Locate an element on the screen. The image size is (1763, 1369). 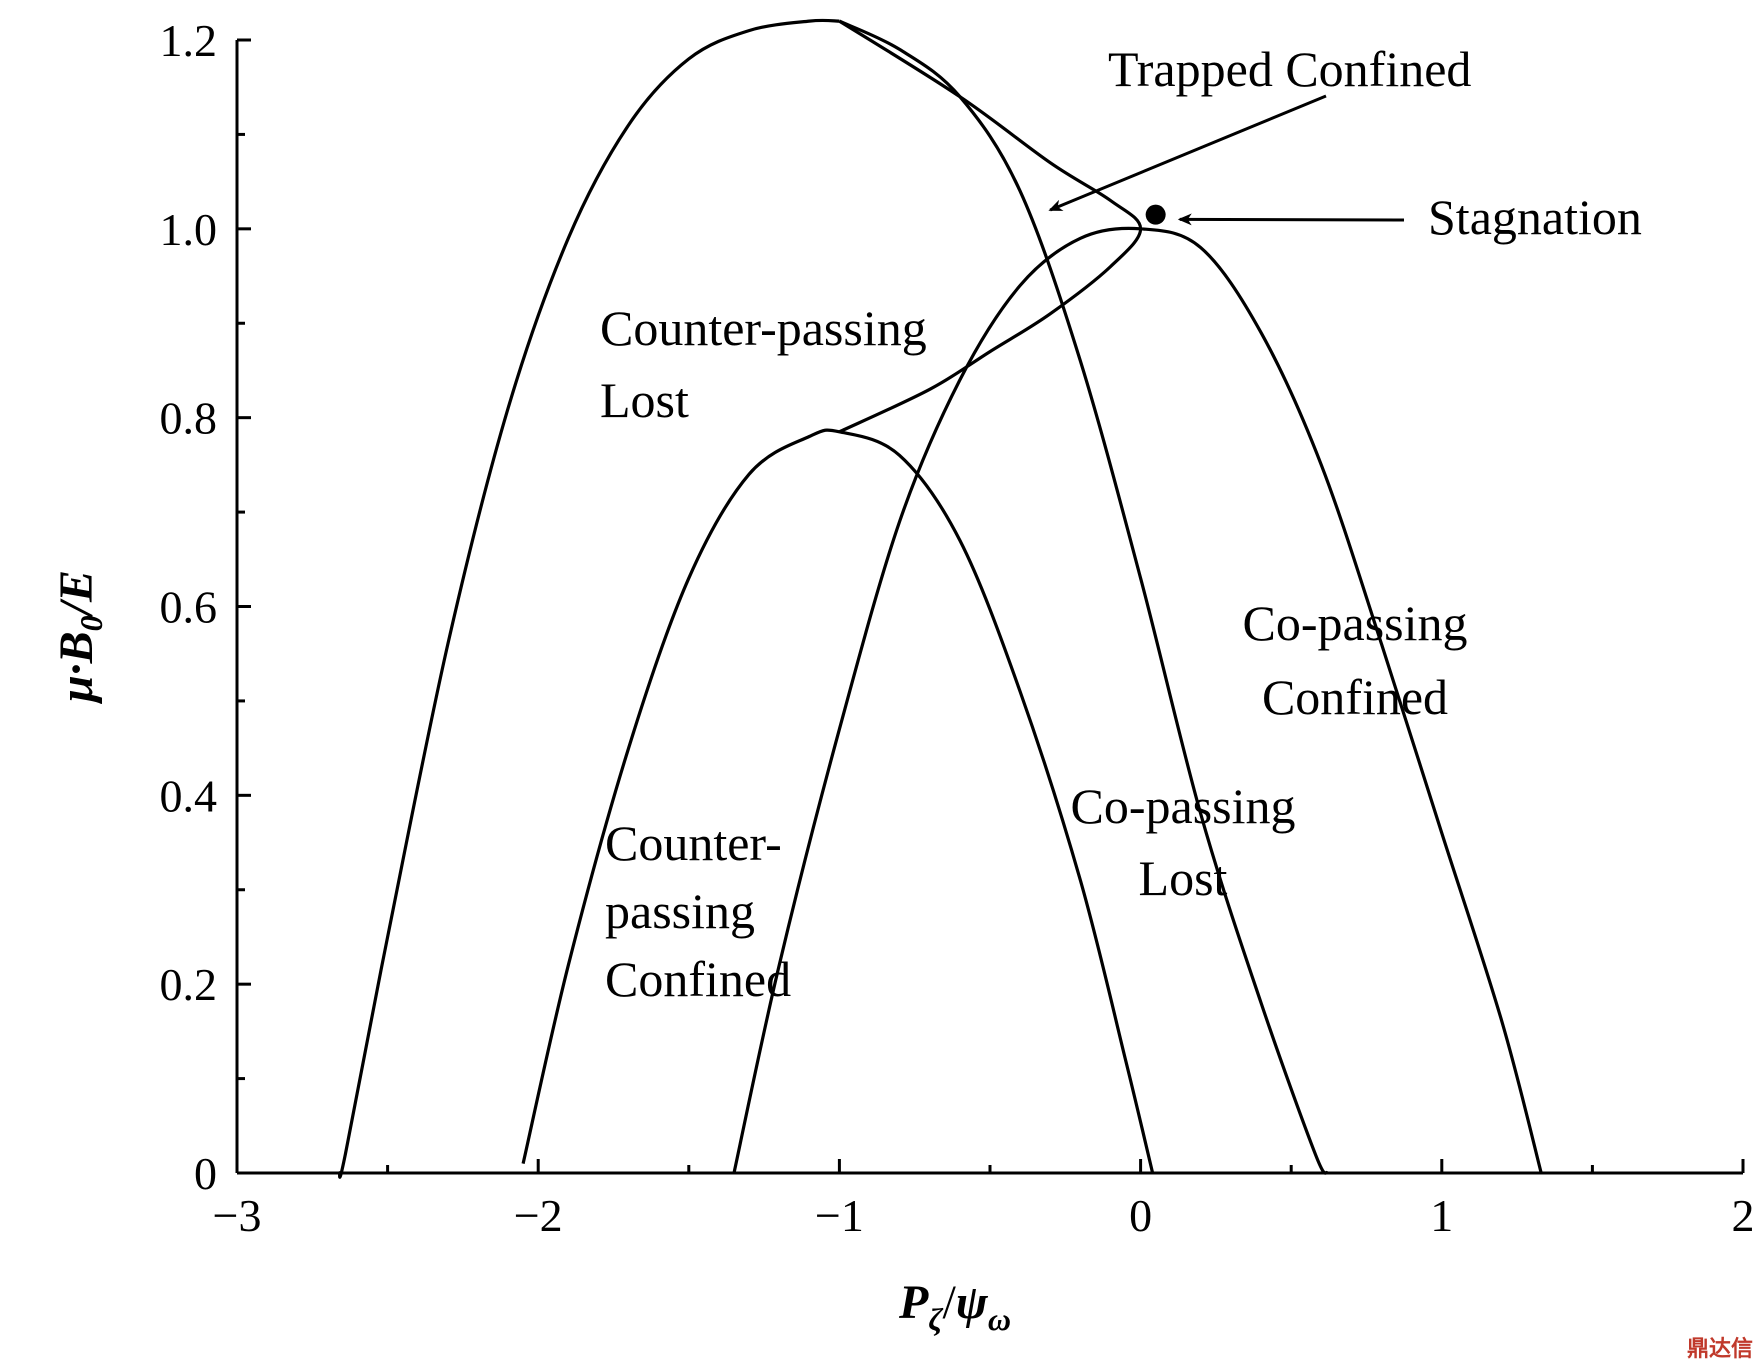
y-tick-label: 0.6 is located at coordinates (189, 607).